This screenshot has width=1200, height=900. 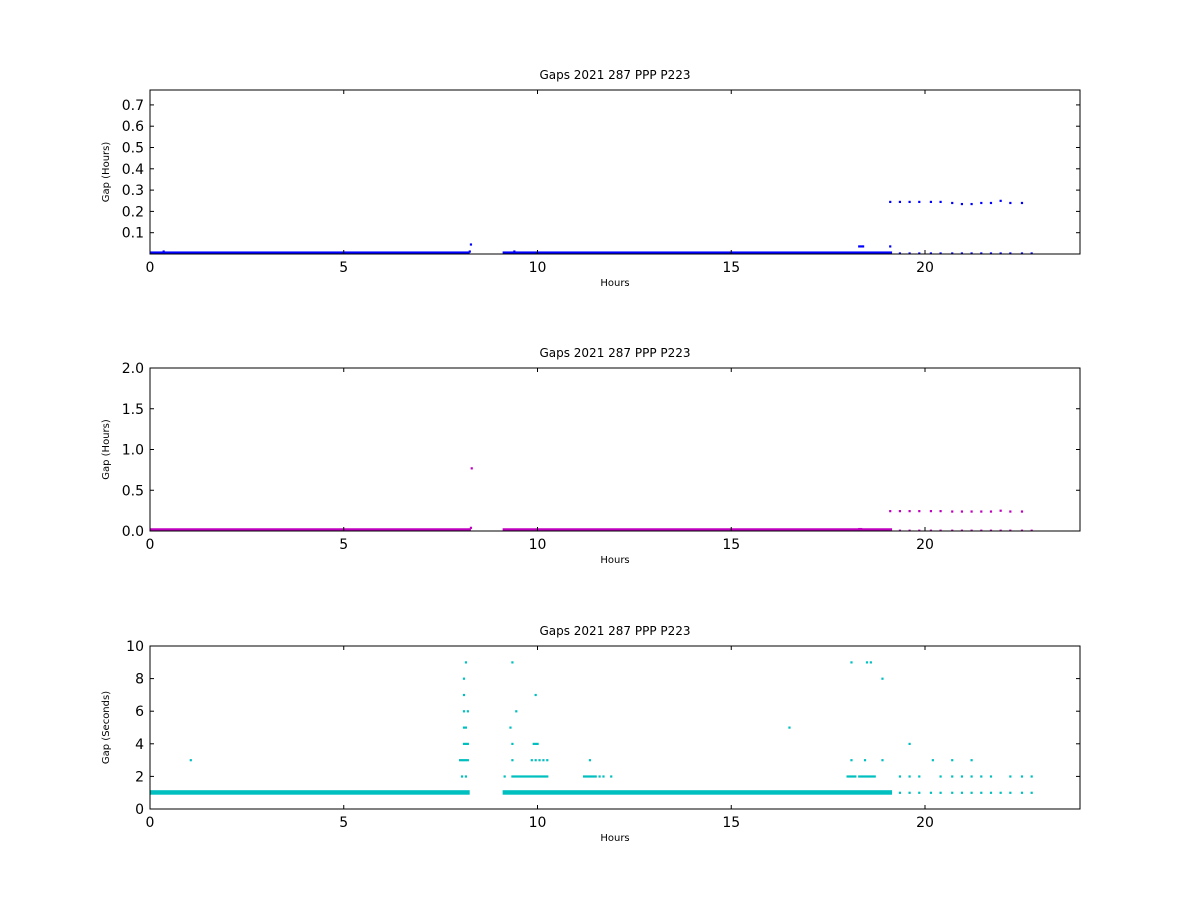 What do you see at coordinates (150, 823) in the screenshot?
I see `x-tick-label: 0` at bounding box center [150, 823].